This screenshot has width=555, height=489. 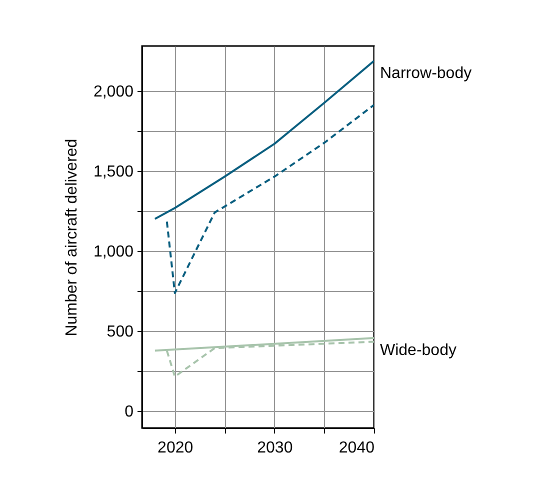 I want to click on y-tick-label: 2,000, so click(x=113, y=91).